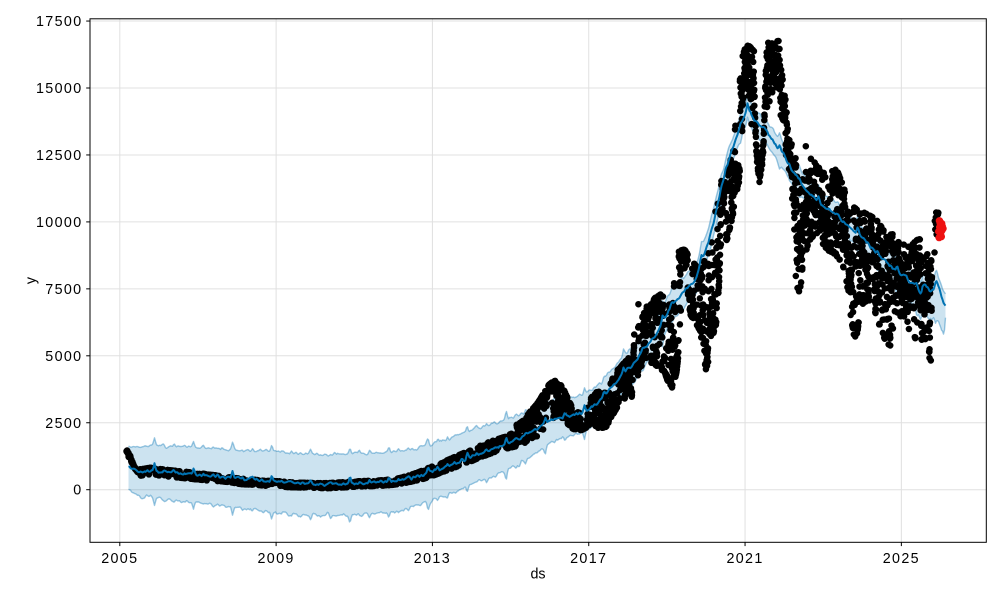  Describe the element at coordinates (901, 559) in the screenshot. I see `svg-text: 2025` at that location.